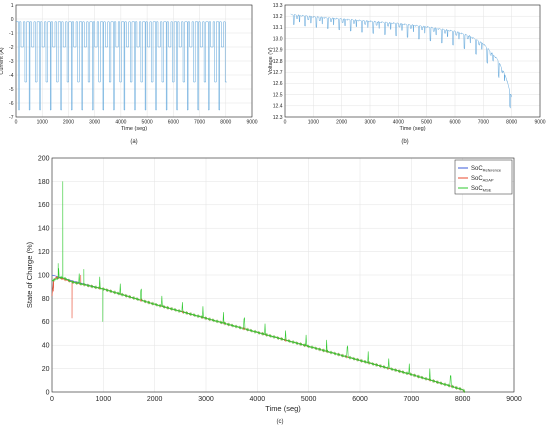 The image size is (550, 430). What do you see at coordinates (278, 28) in the screenshot?
I see `y-tick-label: 13.1` at bounding box center [278, 28].